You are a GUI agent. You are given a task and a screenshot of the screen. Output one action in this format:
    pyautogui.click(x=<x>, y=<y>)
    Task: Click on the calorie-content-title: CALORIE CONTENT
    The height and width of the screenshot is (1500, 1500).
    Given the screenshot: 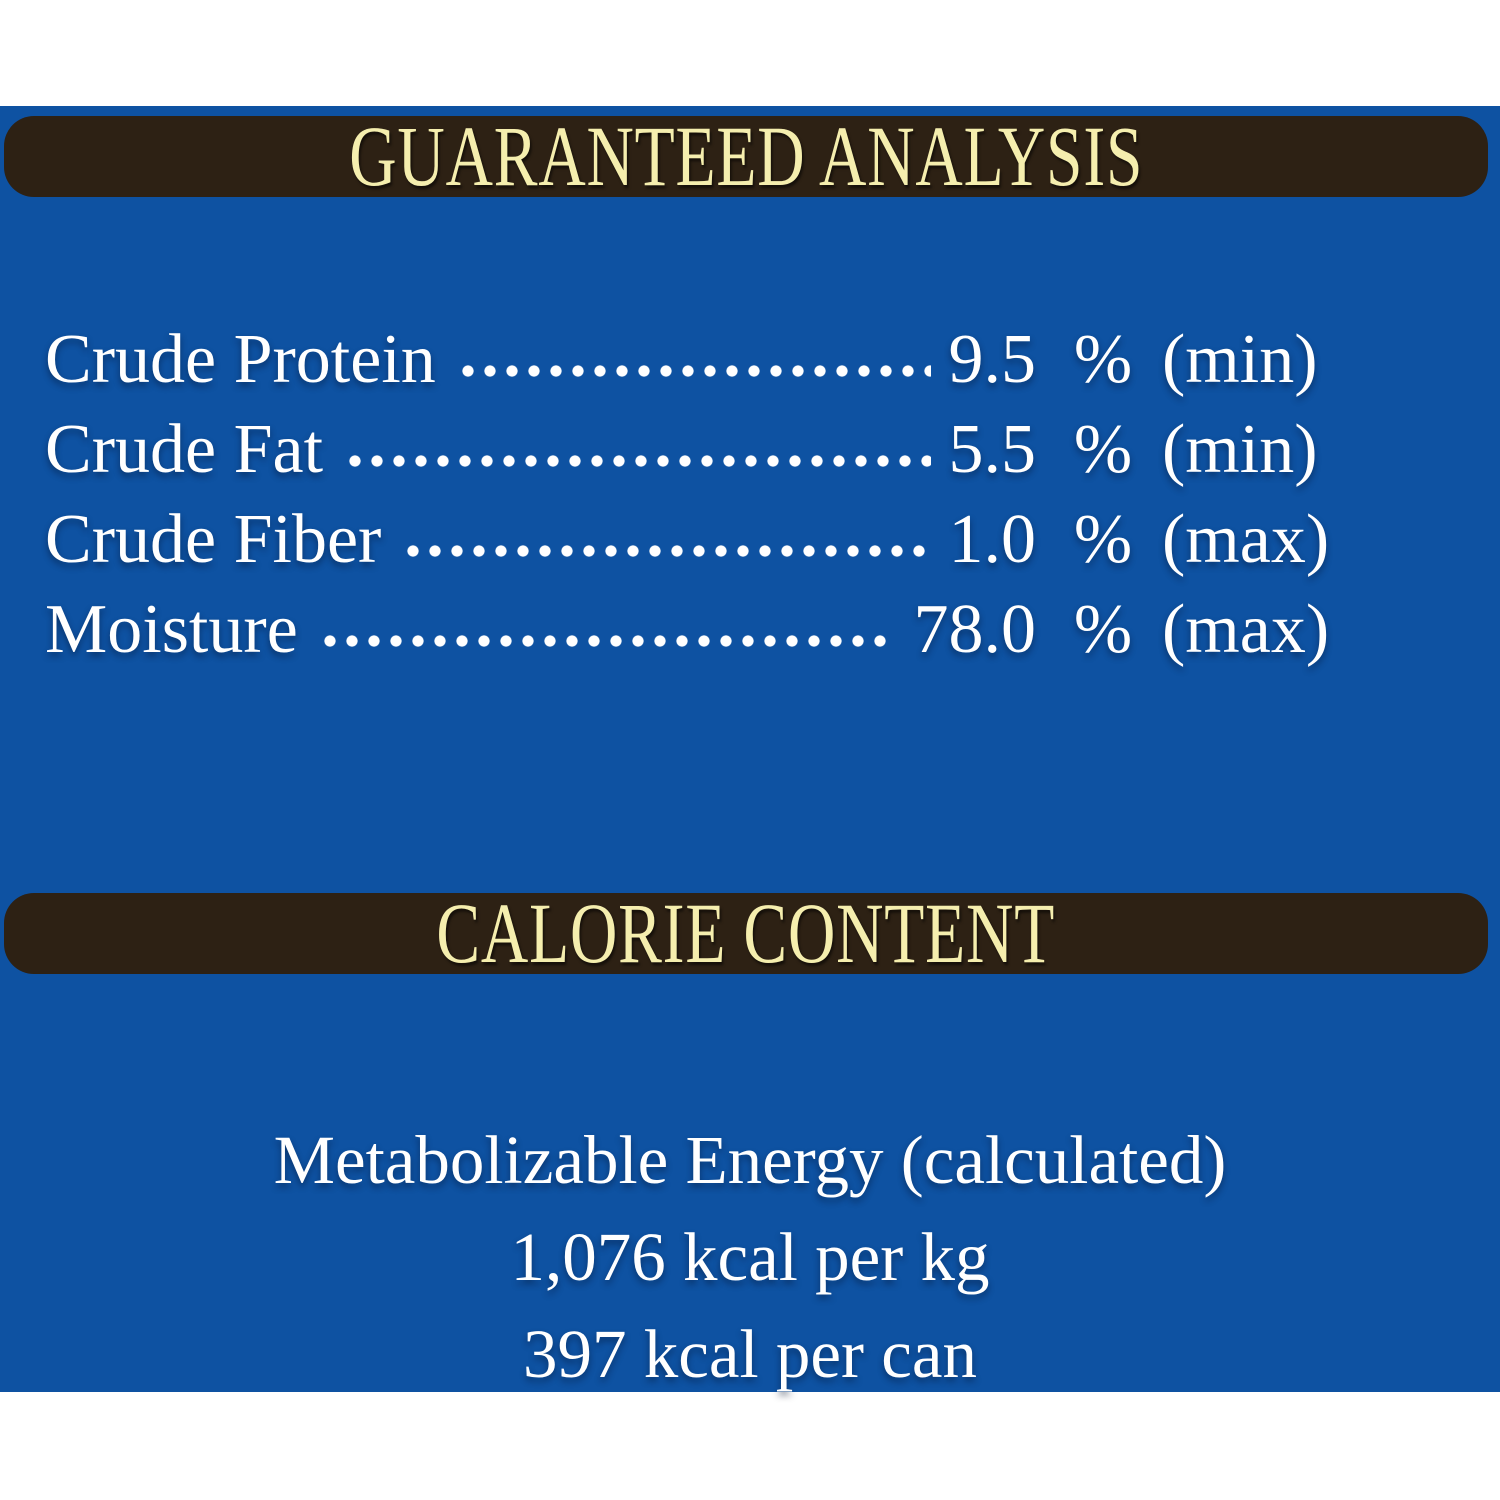 What is the action you would take?
    pyautogui.click(x=746, y=933)
    